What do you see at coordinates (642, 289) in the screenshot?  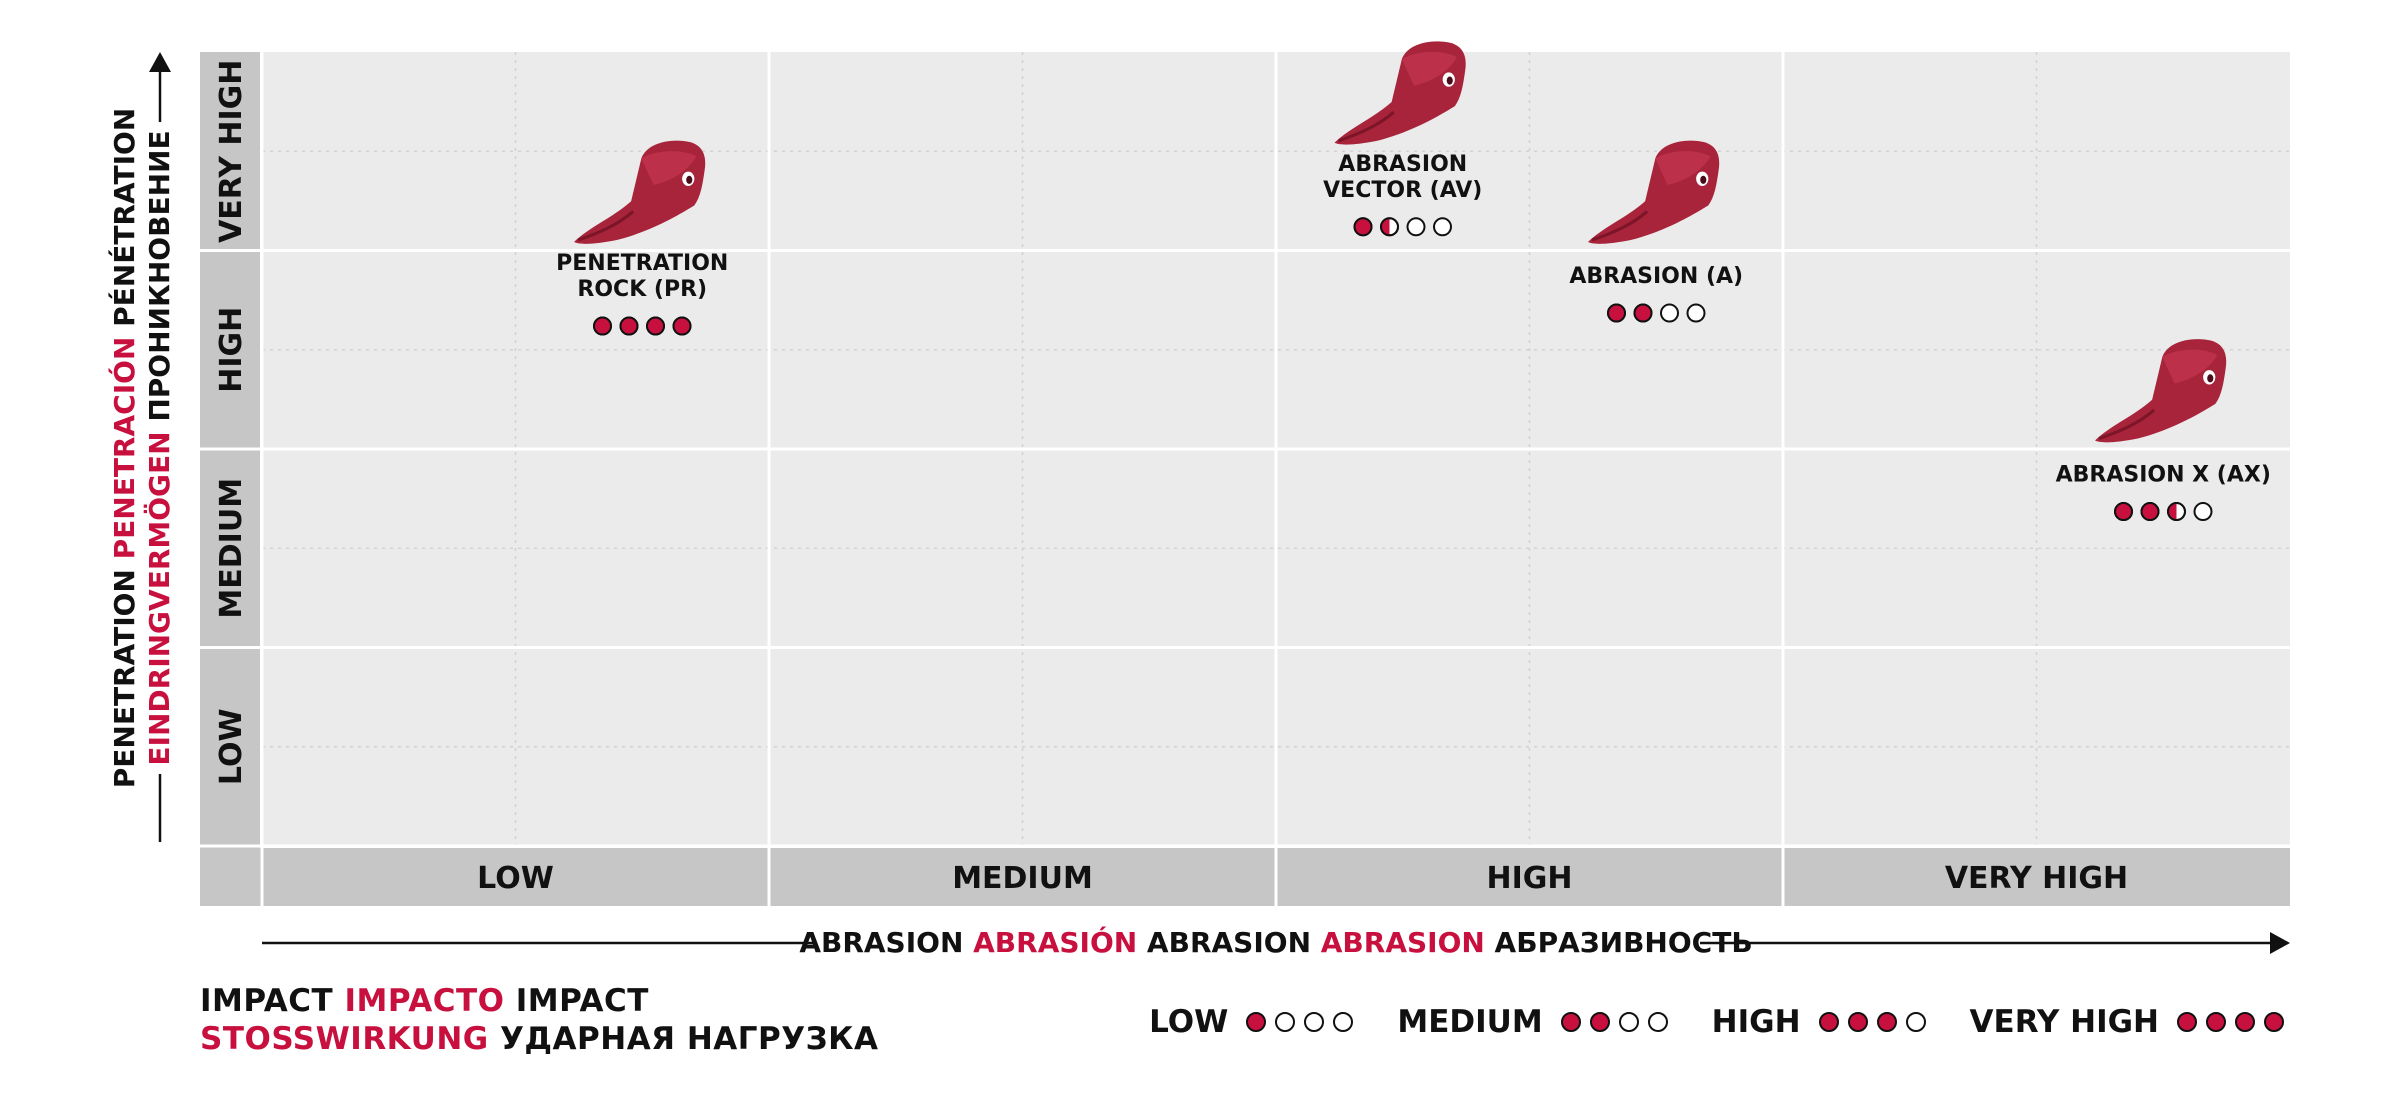 I see `point-label: ROCK (PR)` at bounding box center [642, 289].